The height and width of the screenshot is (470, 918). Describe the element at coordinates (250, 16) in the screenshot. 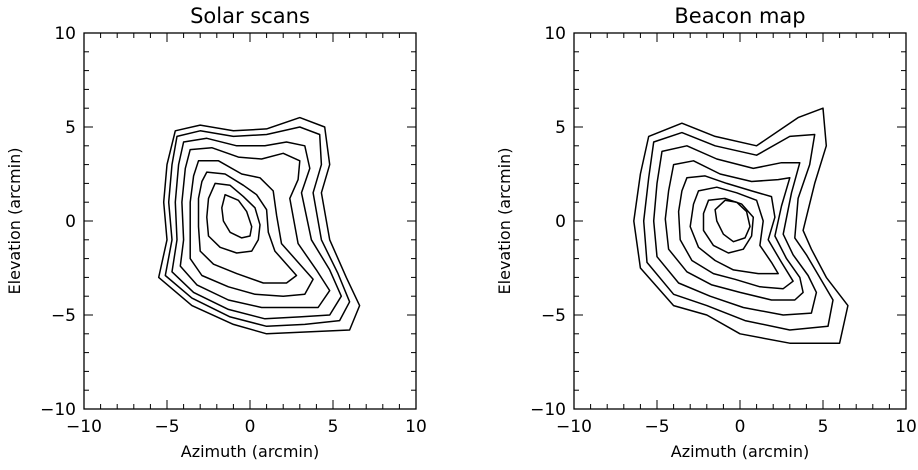

I see `chart-title: Solar scans` at that location.